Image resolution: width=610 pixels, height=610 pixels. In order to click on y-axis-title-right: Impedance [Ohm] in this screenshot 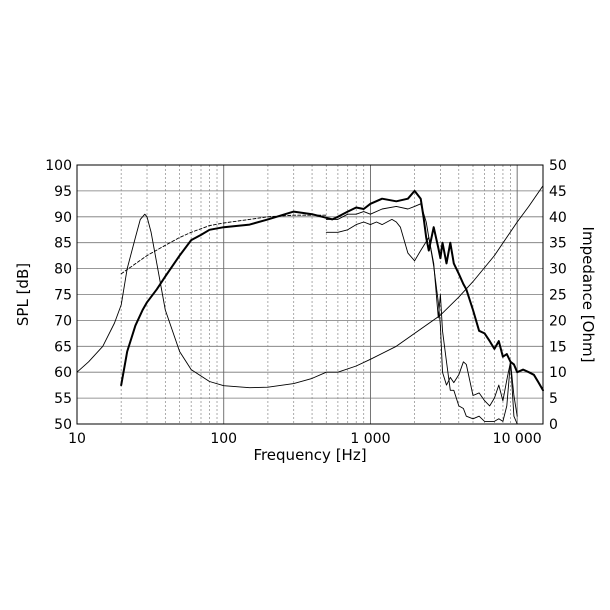, I will do `click(588, 295)`.